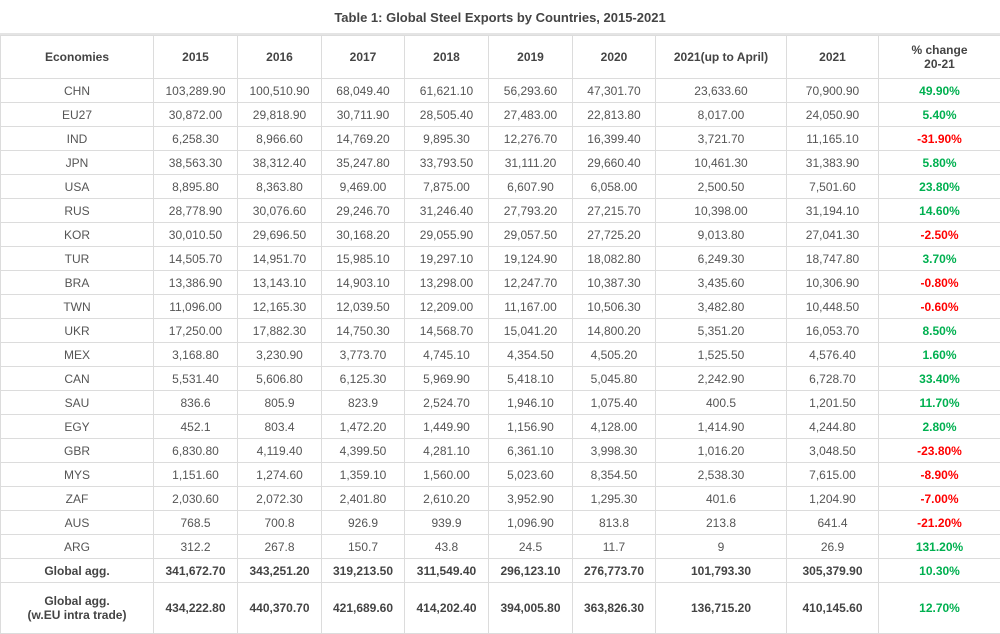 This screenshot has height=634, width=1000. What do you see at coordinates (77, 91) in the screenshot?
I see `economy-cell: CHN` at bounding box center [77, 91].